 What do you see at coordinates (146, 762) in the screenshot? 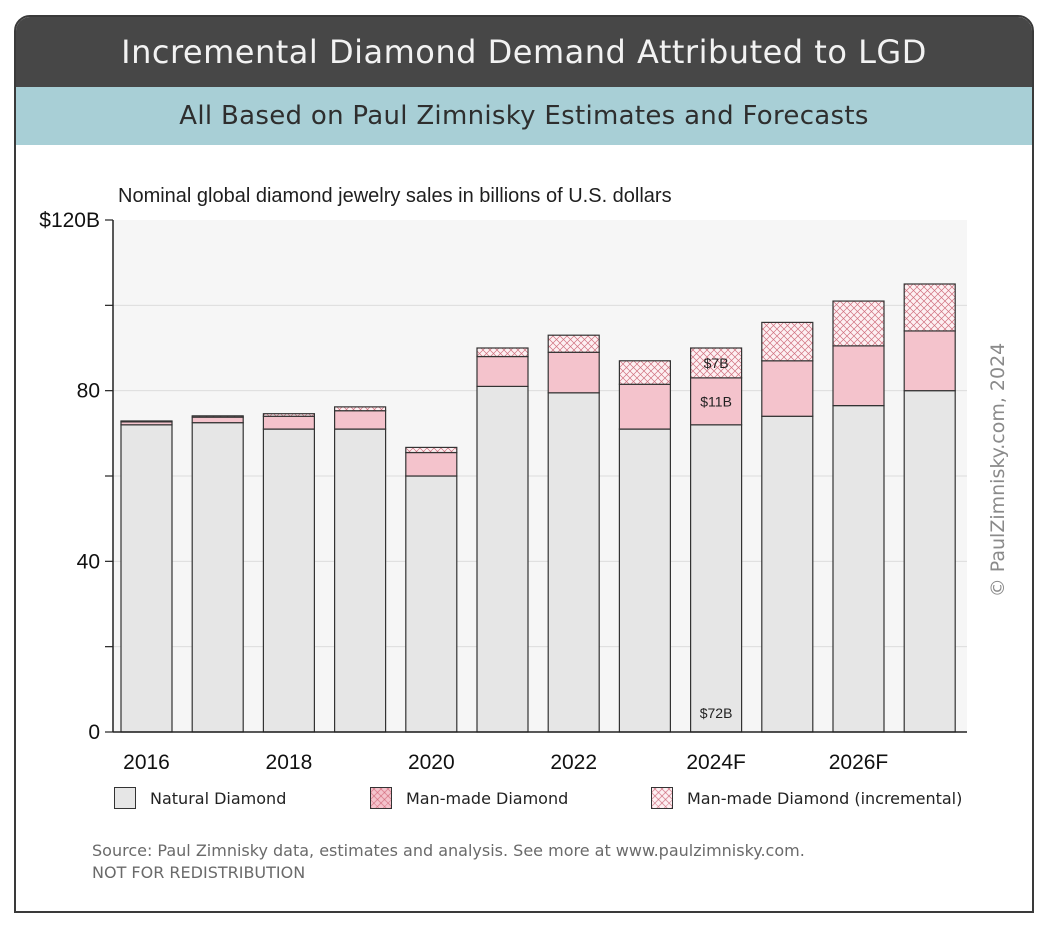
I see `x-tick-label: 2016` at bounding box center [146, 762].